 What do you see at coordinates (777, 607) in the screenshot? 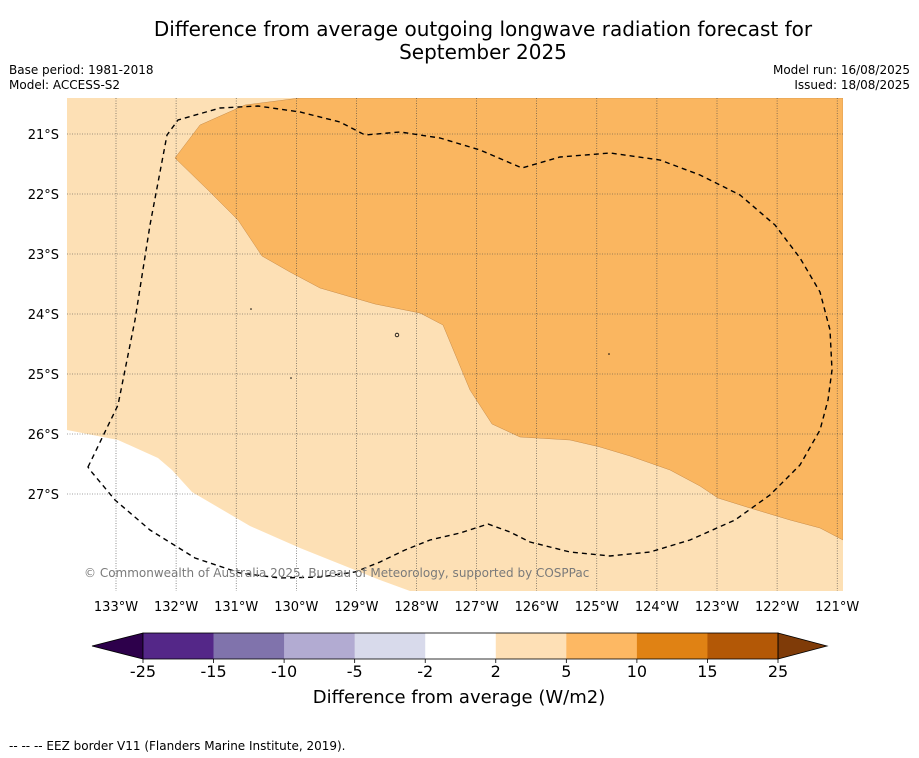
I see `lon-label: 122°W` at bounding box center [777, 607].